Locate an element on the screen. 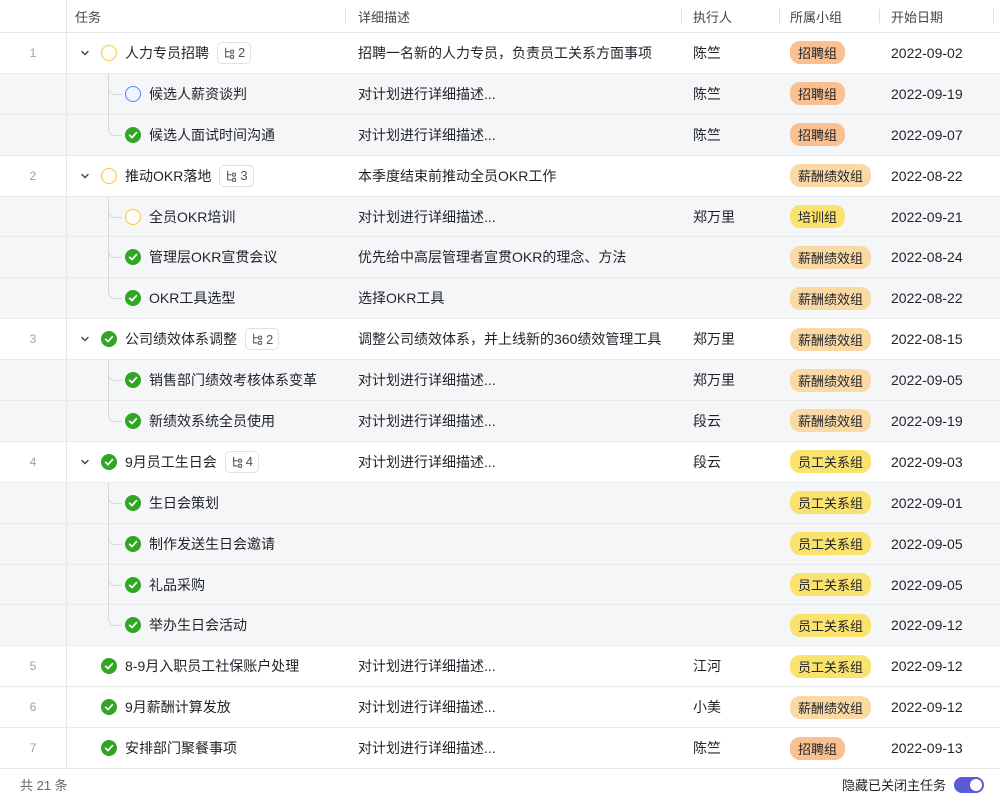 The width and height of the screenshot is (1000, 800). task-cell: 推动OKR落地 3 is located at coordinates (206, 176).